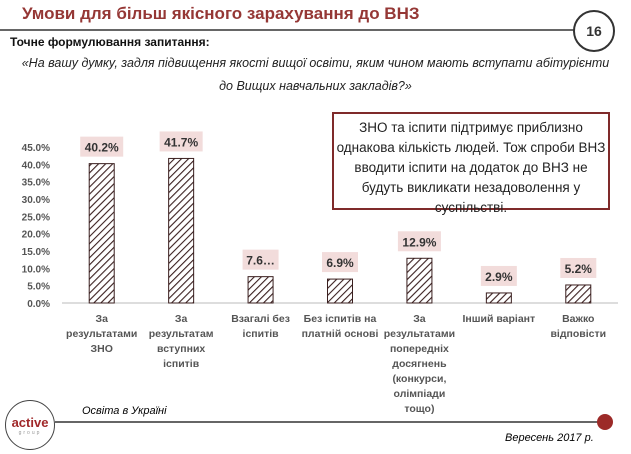 This screenshot has height=454, width=631. Describe the element at coordinates (36, 252) in the screenshot. I see `y-tick-label: 15.0%` at that location.